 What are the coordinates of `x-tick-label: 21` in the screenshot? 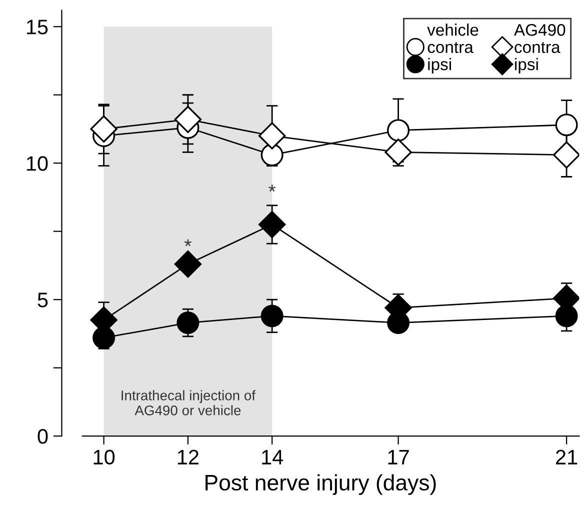 It's located at (567, 457).